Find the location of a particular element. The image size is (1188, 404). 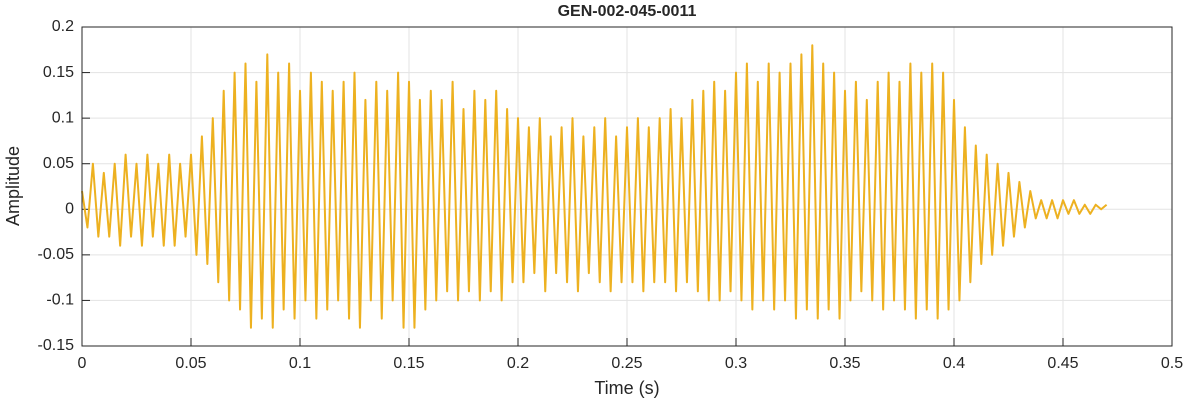

y-tick-label: 0.15 is located at coordinates (58, 72).